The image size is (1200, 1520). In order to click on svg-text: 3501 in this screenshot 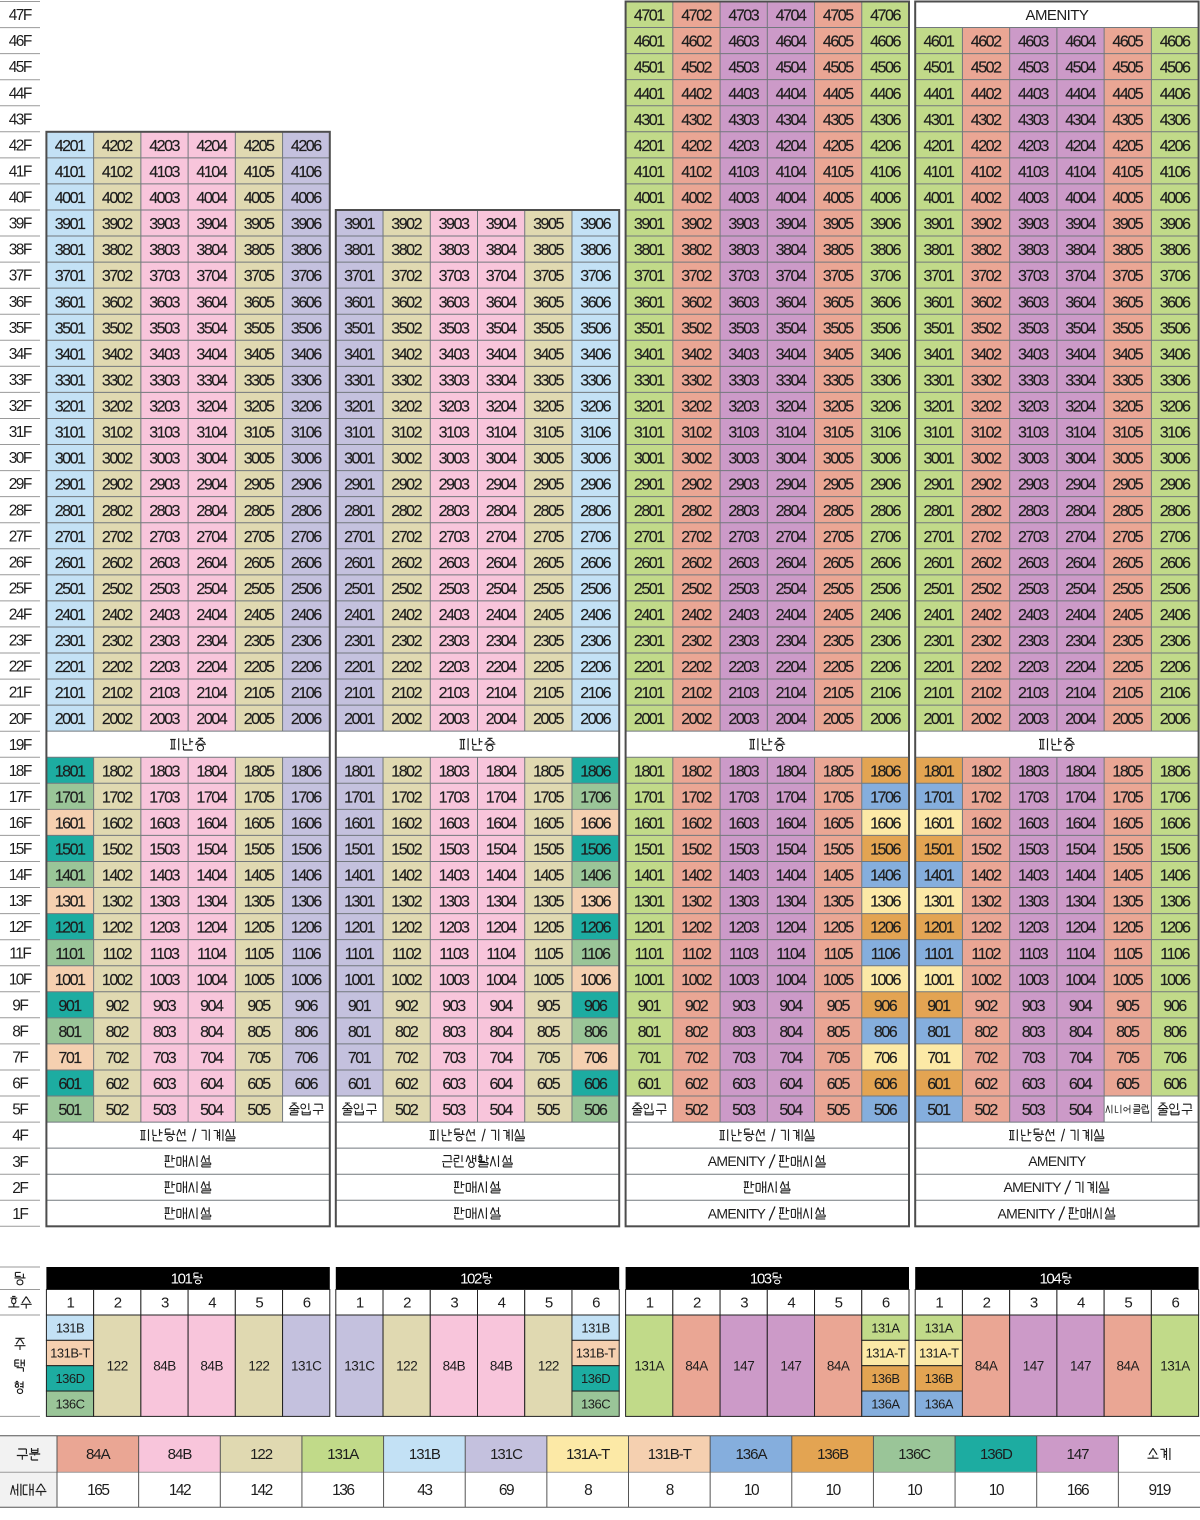, I will do `click(938, 328)`.